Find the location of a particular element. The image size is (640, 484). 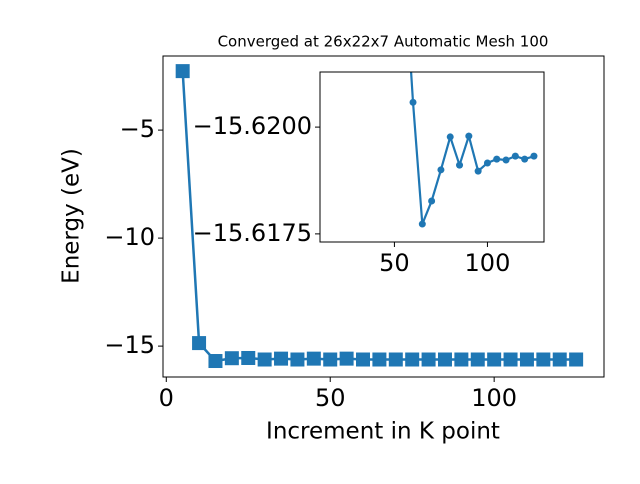

y-tick-label: −10 is located at coordinates (129, 237).